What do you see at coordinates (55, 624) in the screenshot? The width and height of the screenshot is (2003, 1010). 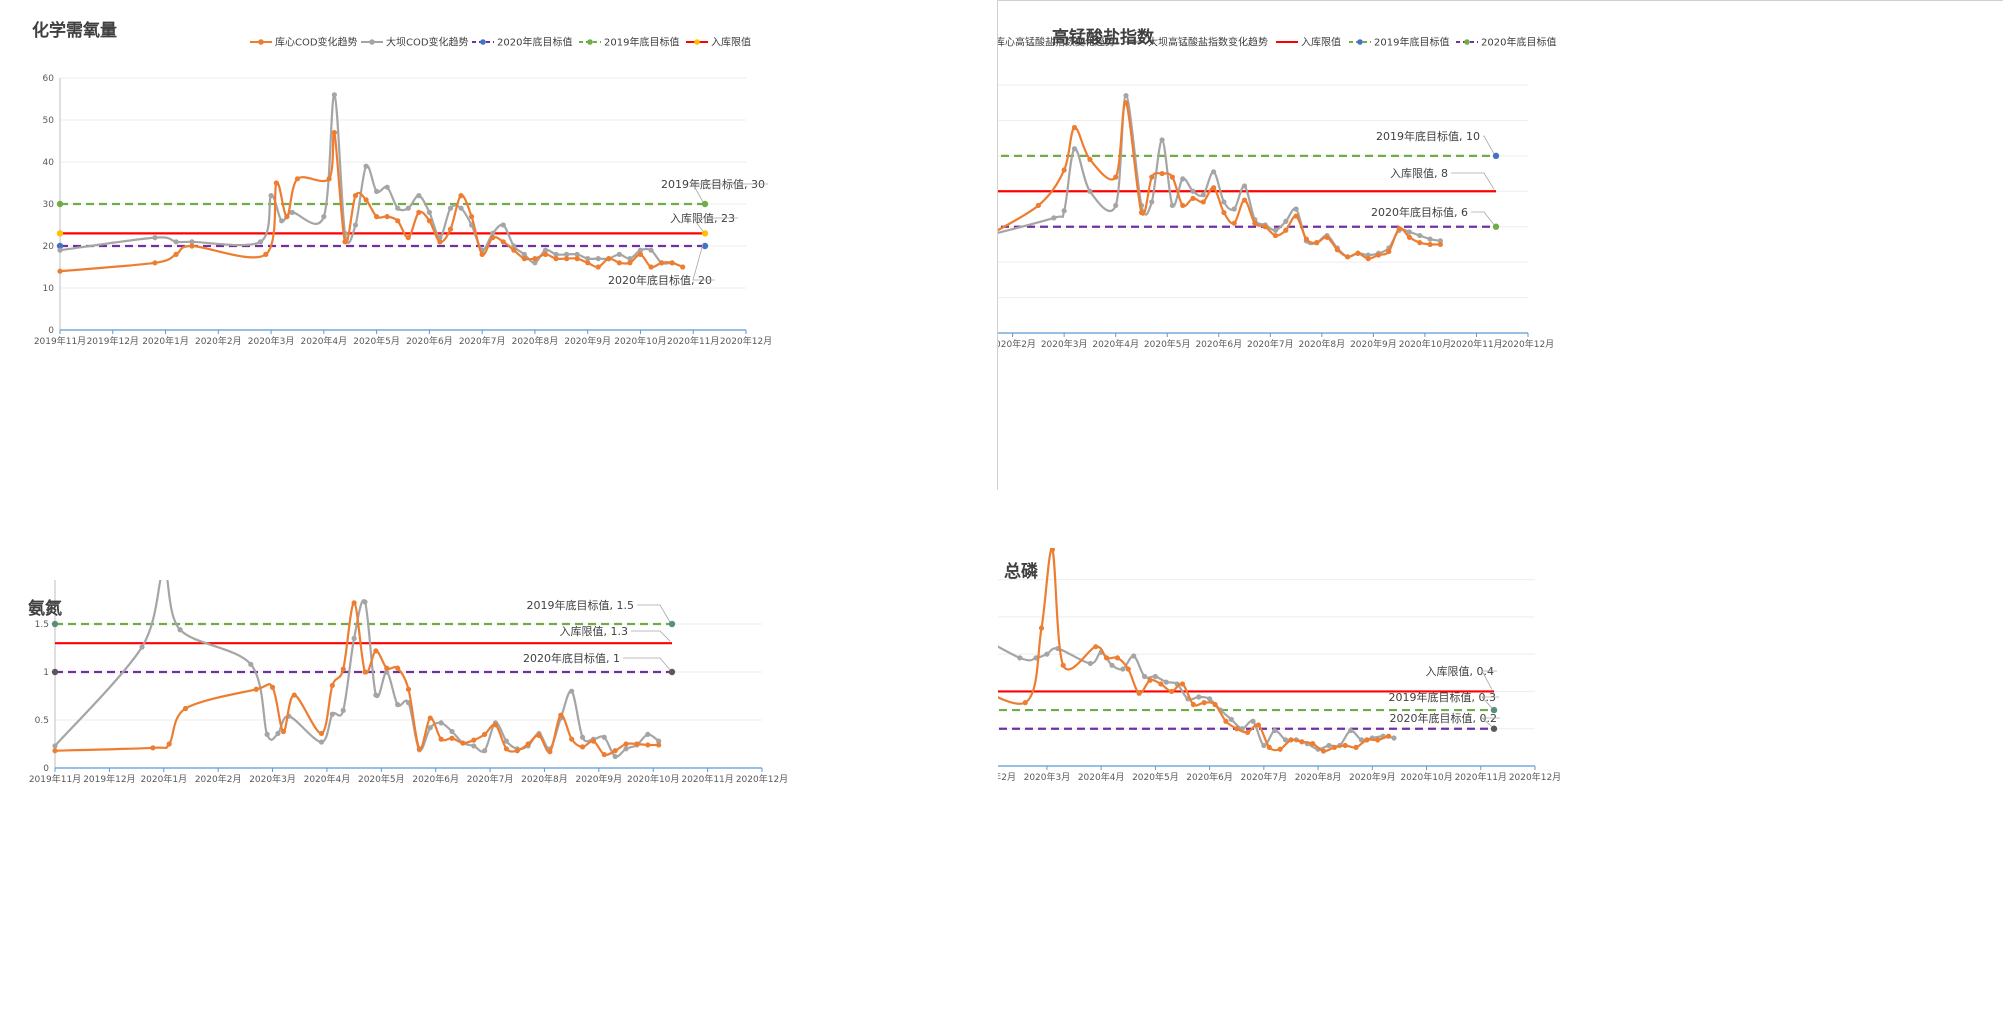 I see `reference-start-marker` at bounding box center [55, 624].